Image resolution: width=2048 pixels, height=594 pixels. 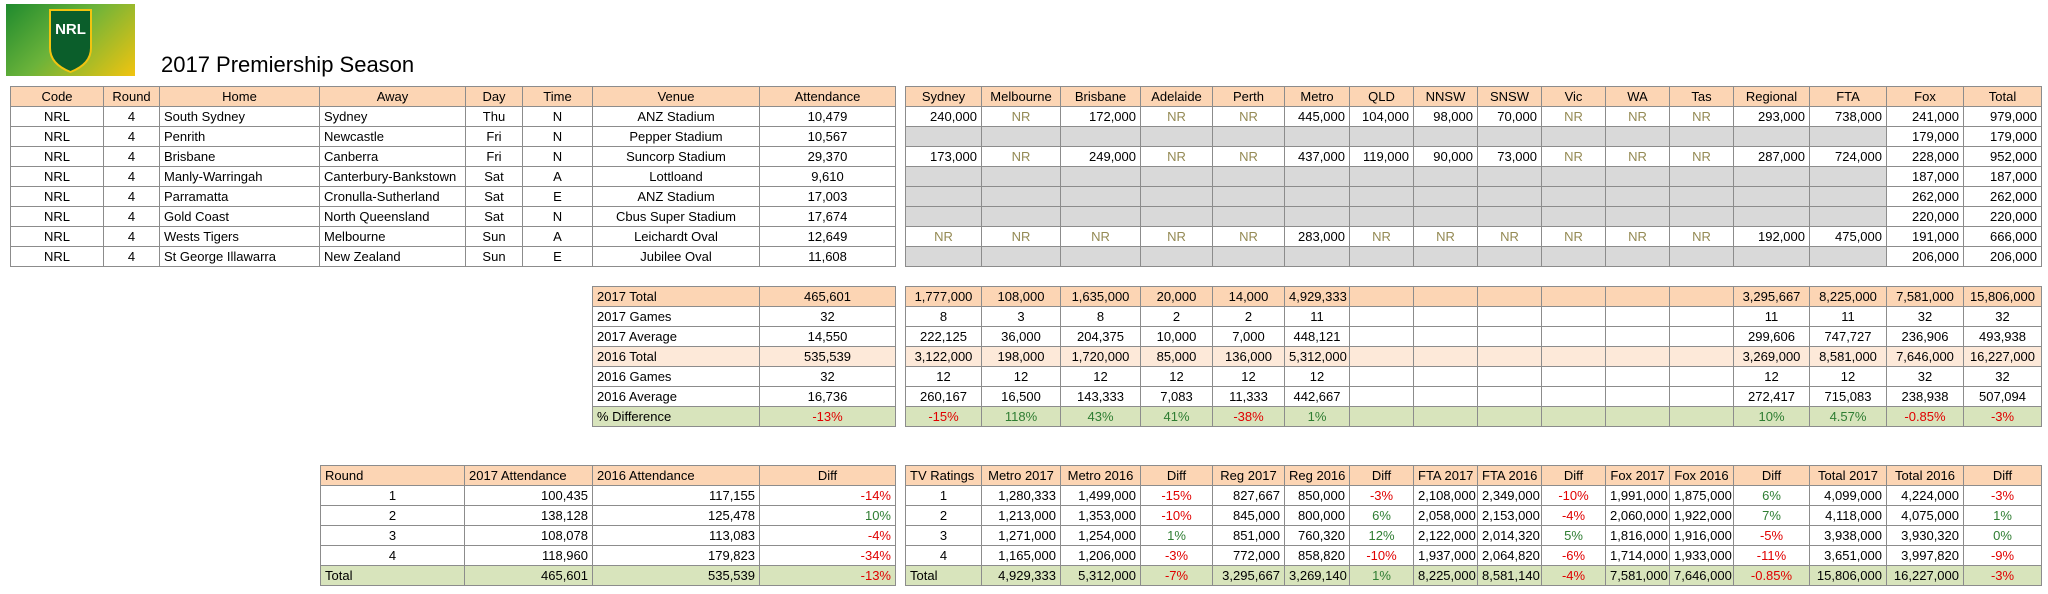 I want to click on cell: 1,937,000, so click(x=1445, y=555).